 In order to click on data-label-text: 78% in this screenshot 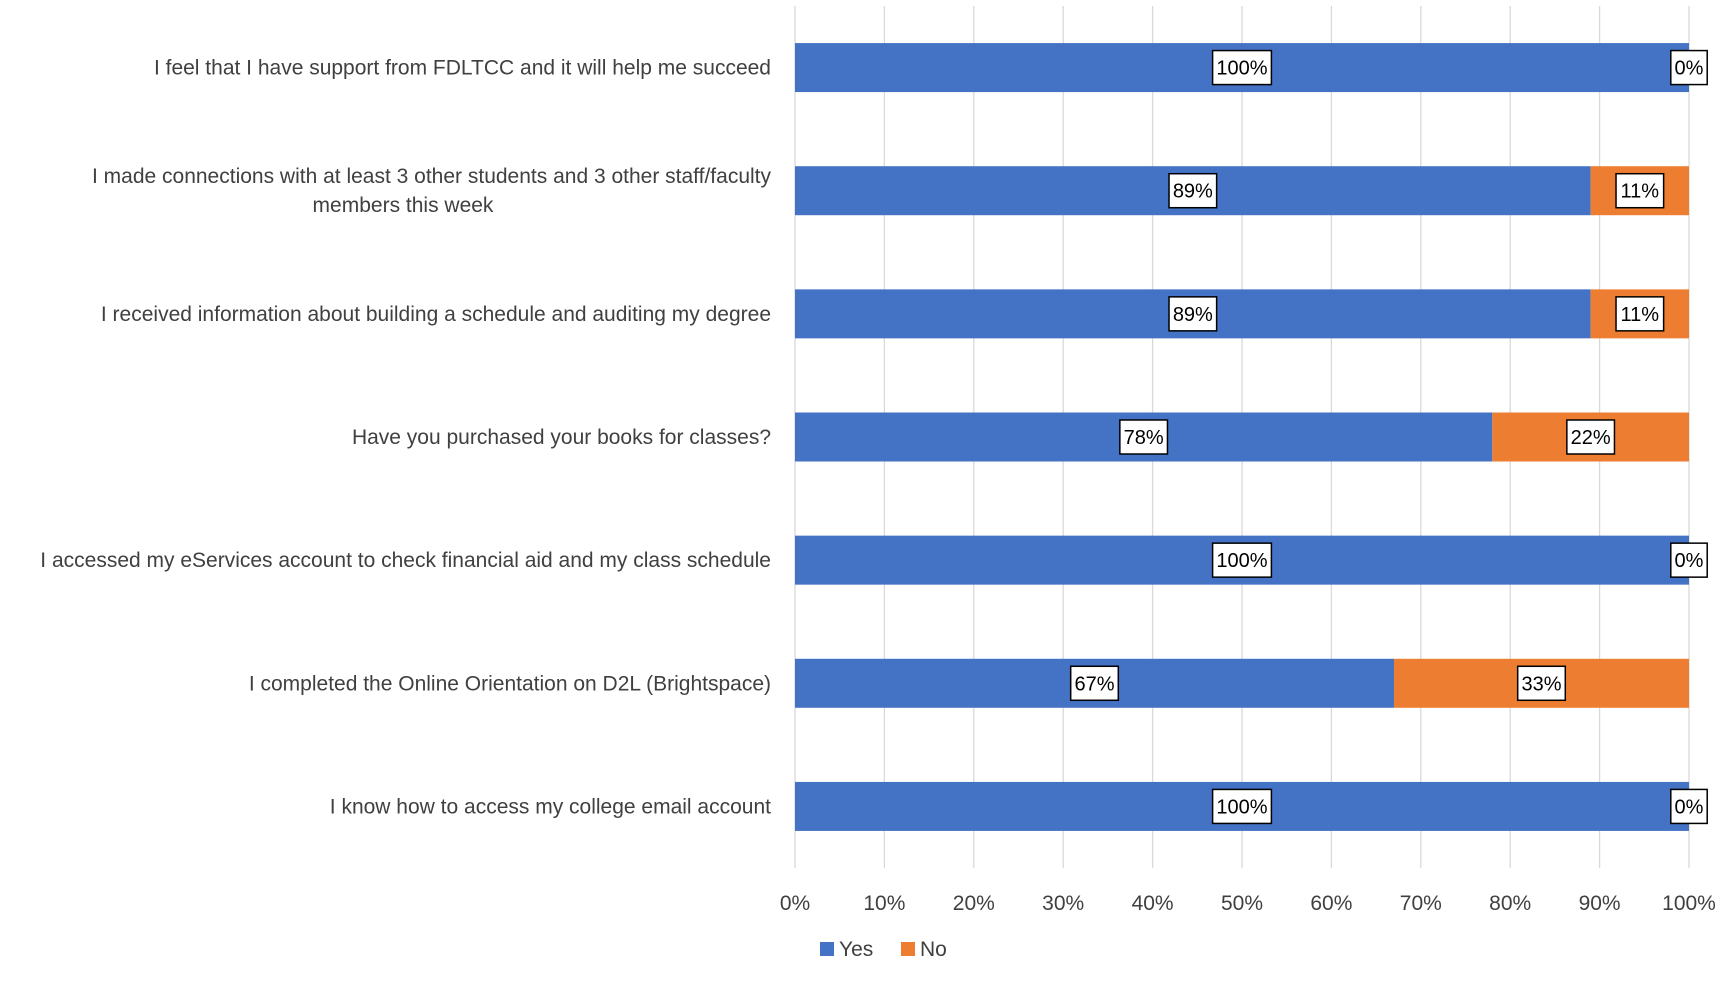, I will do `click(1144, 438)`.